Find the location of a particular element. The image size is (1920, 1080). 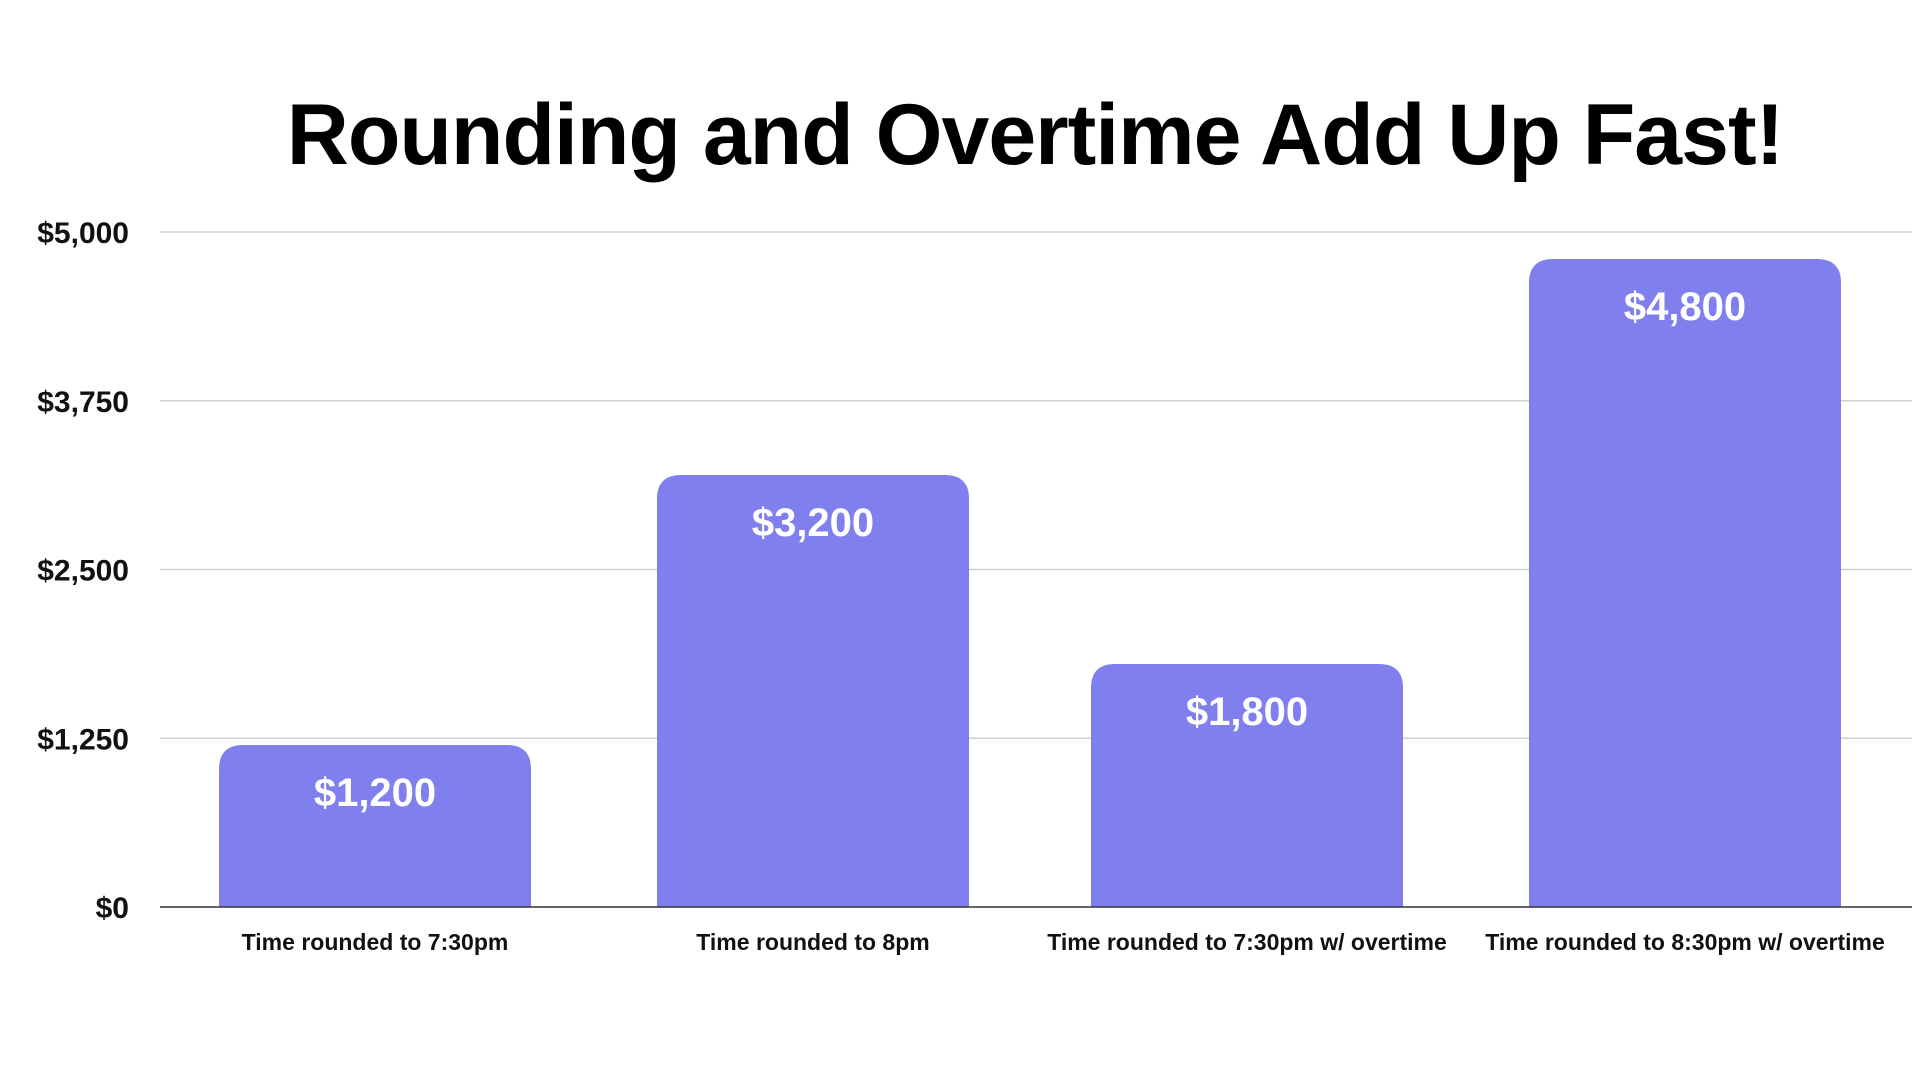

x-category-label: Time rounded to 8:30pm w/ overtime is located at coordinates (1685, 942).